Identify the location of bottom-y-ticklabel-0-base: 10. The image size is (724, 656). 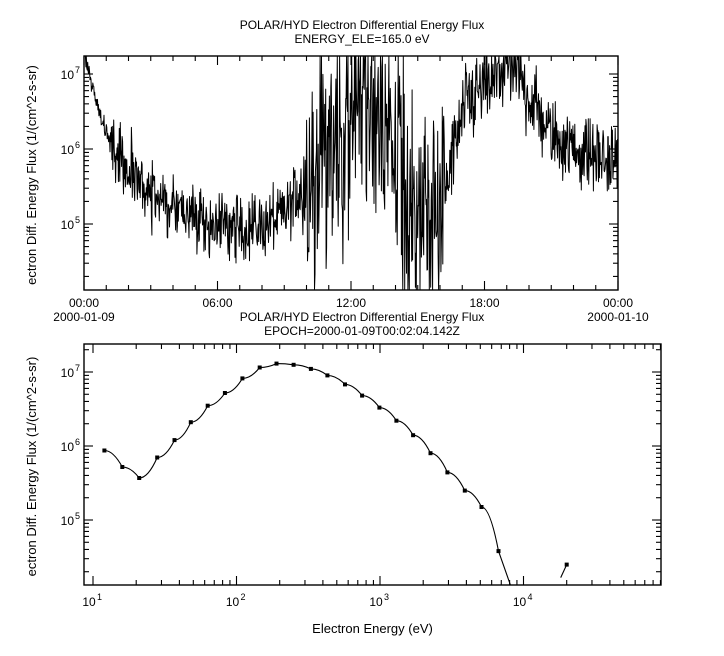
(68, 373).